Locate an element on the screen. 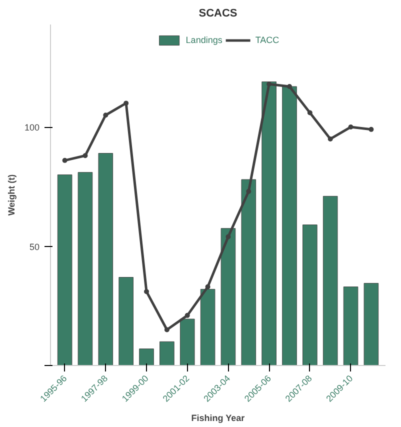 Image resolution: width=401 pixels, height=427 pixels. chart-title: SCACS is located at coordinates (218, 14).